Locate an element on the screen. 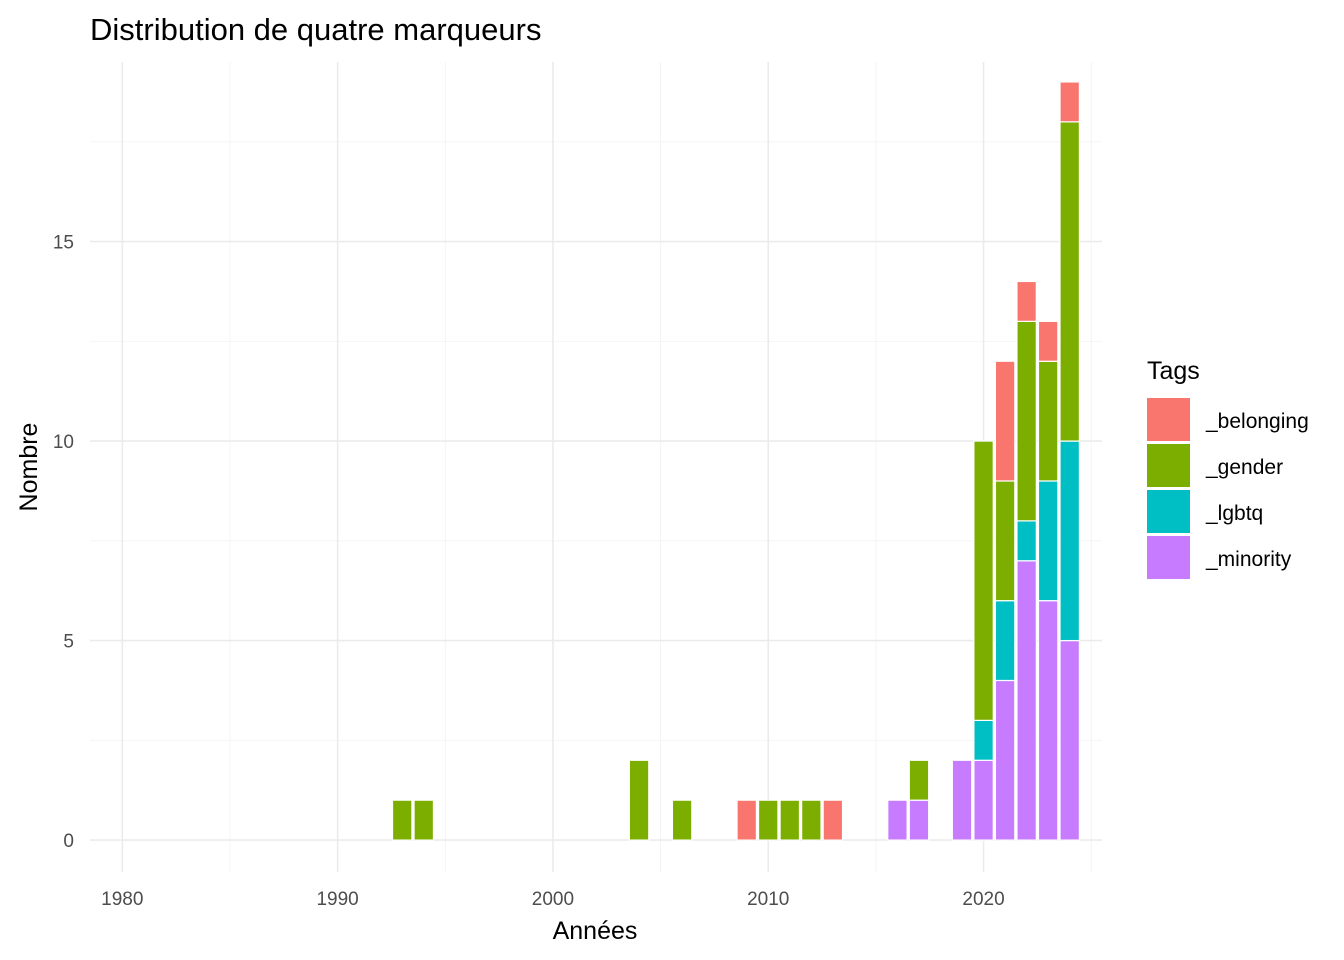 Image resolution: width=1344 pixels, height=960 pixels. legend-label-belonging: _belonging is located at coordinates (1257, 421).